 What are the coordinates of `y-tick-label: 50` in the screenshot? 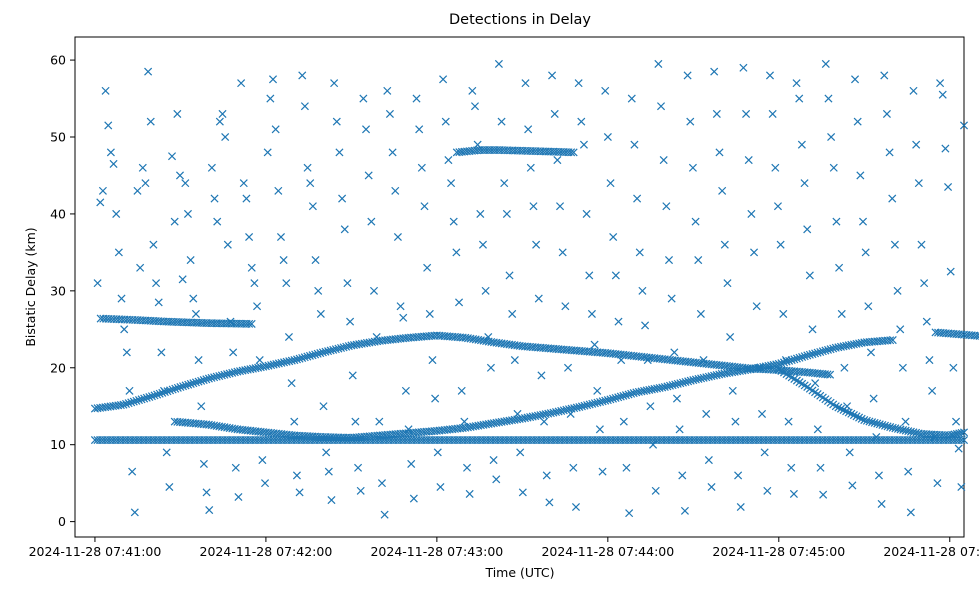 It's located at (58, 137).